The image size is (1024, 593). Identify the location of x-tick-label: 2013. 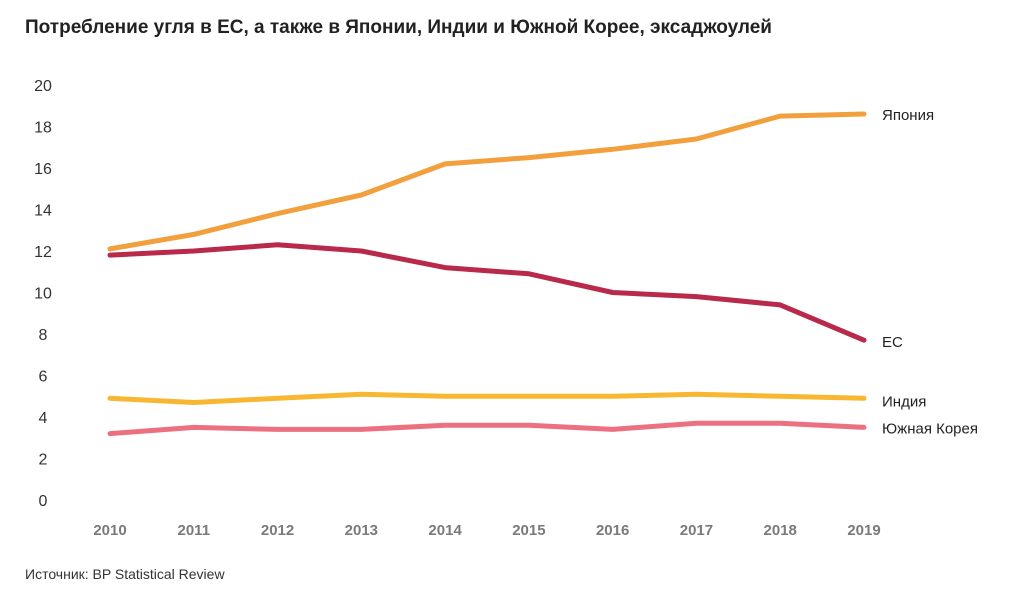
(361, 530).